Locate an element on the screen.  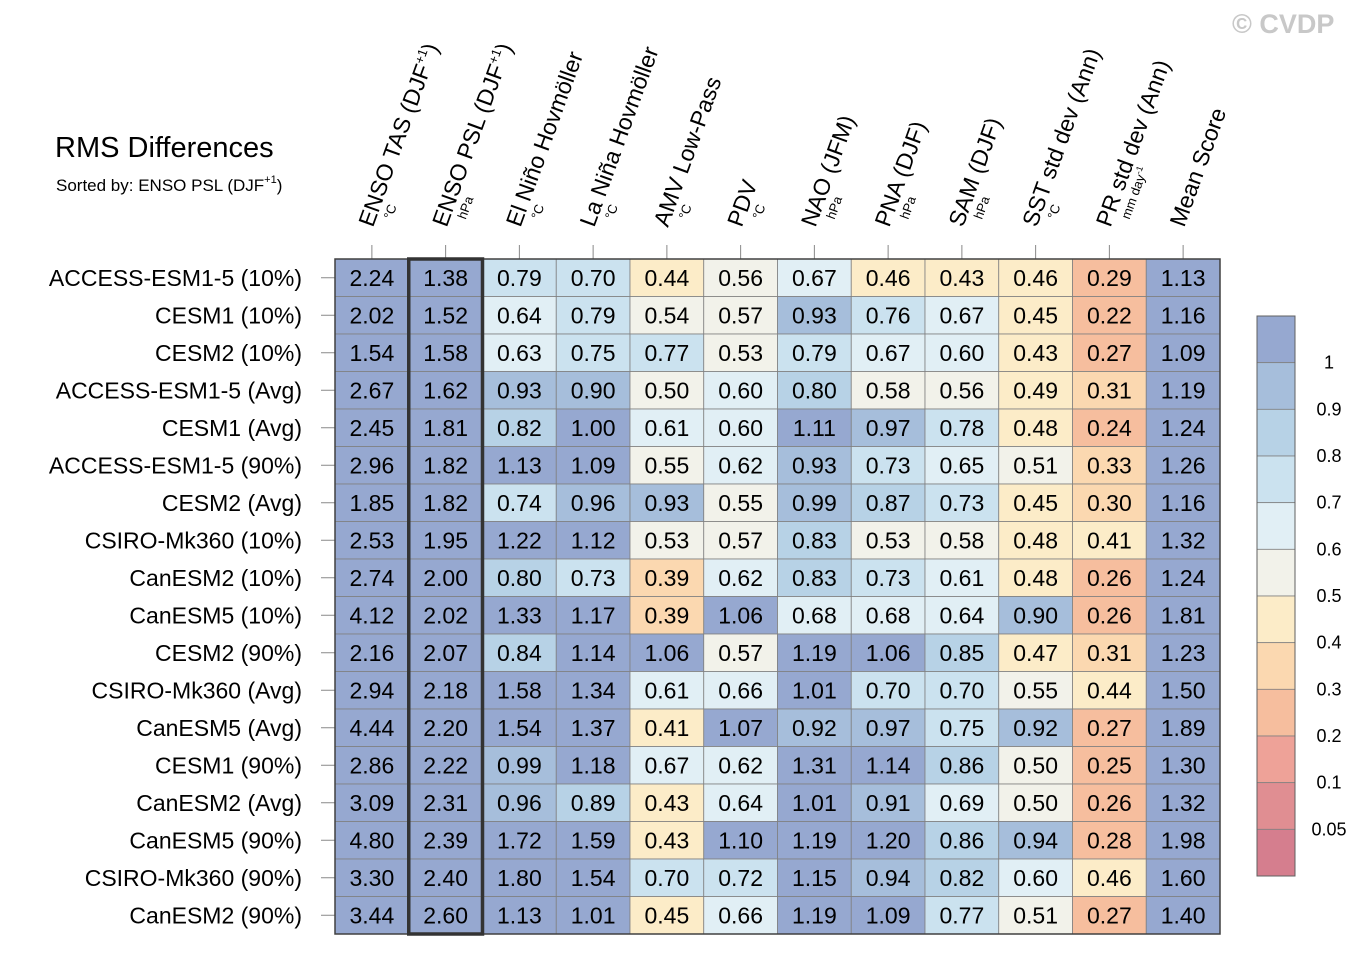
cell-value: 0.99 is located at coordinates (519, 765).